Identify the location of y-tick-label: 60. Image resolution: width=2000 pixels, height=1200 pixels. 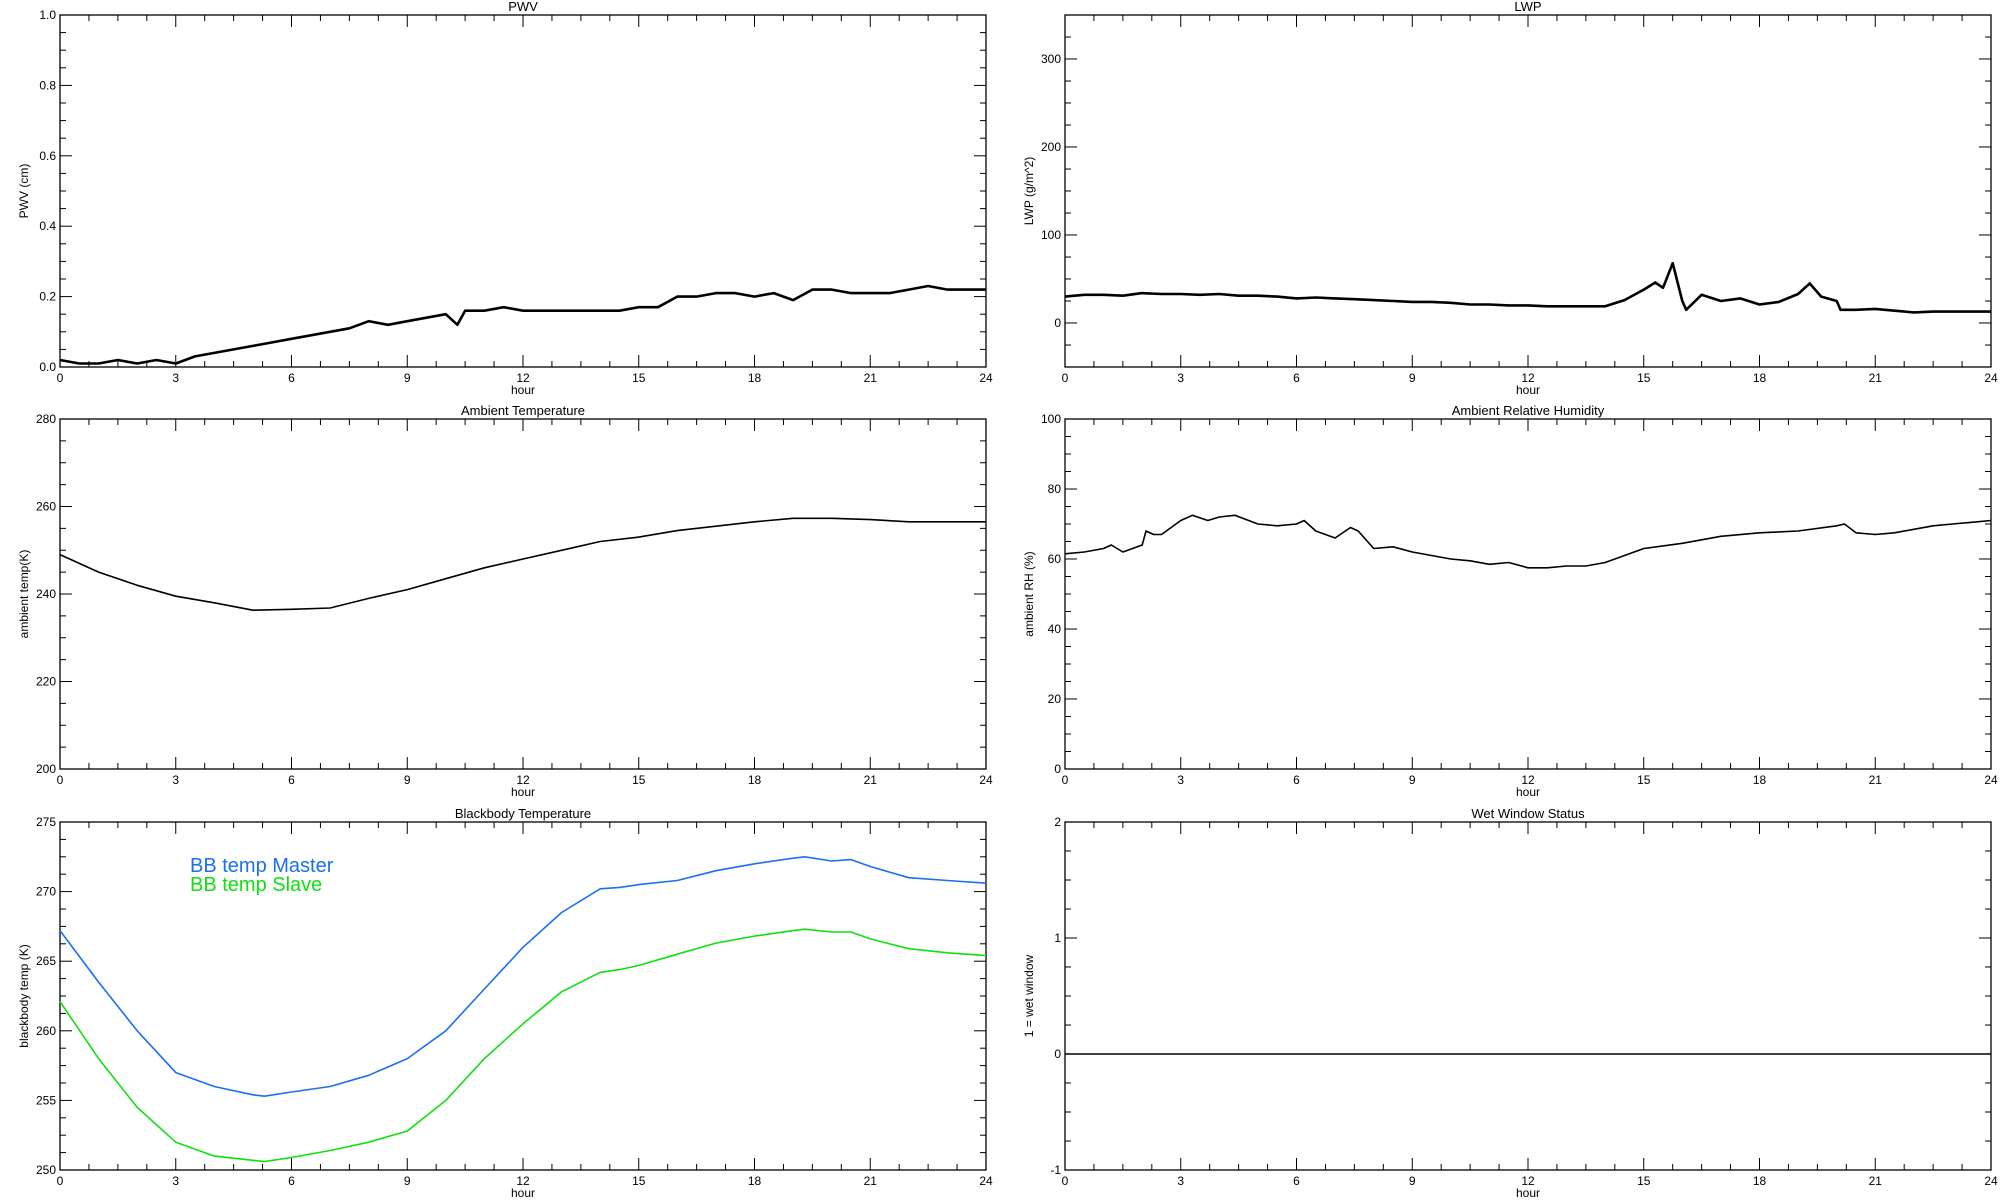
(1055, 559).